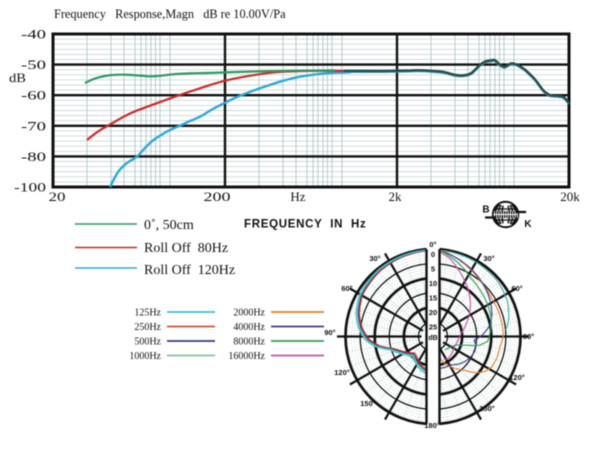 This screenshot has height=464, width=600. What do you see at coordinates (246, 356) in the screenshot?
I see `svg-text: 16000Hz` at bounding box center [246, 356].